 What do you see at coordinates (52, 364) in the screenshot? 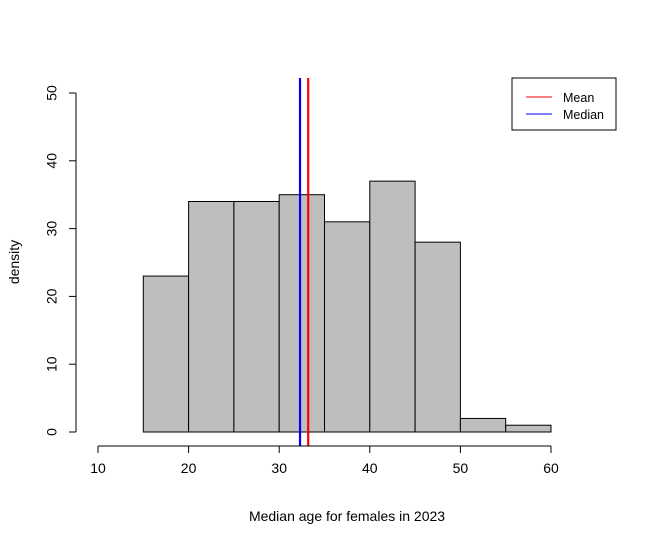
I see `y-tick-label: 10` at bounding box center [52, 364].